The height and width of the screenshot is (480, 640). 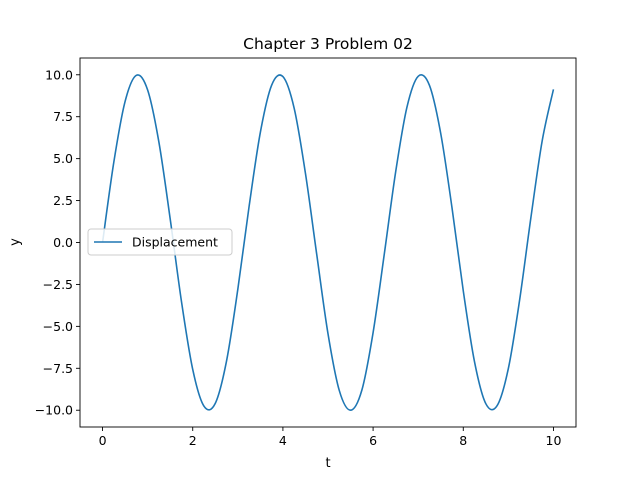 I want to click on y-tick-label: −10.0, so click(x=54, y=410).